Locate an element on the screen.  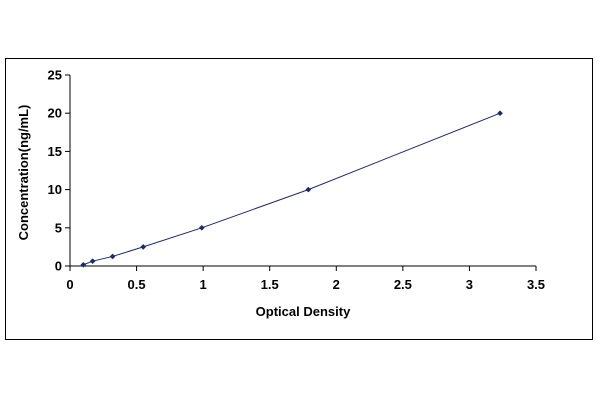
y-tick-label: 15 is located at coordinates (55, 151).